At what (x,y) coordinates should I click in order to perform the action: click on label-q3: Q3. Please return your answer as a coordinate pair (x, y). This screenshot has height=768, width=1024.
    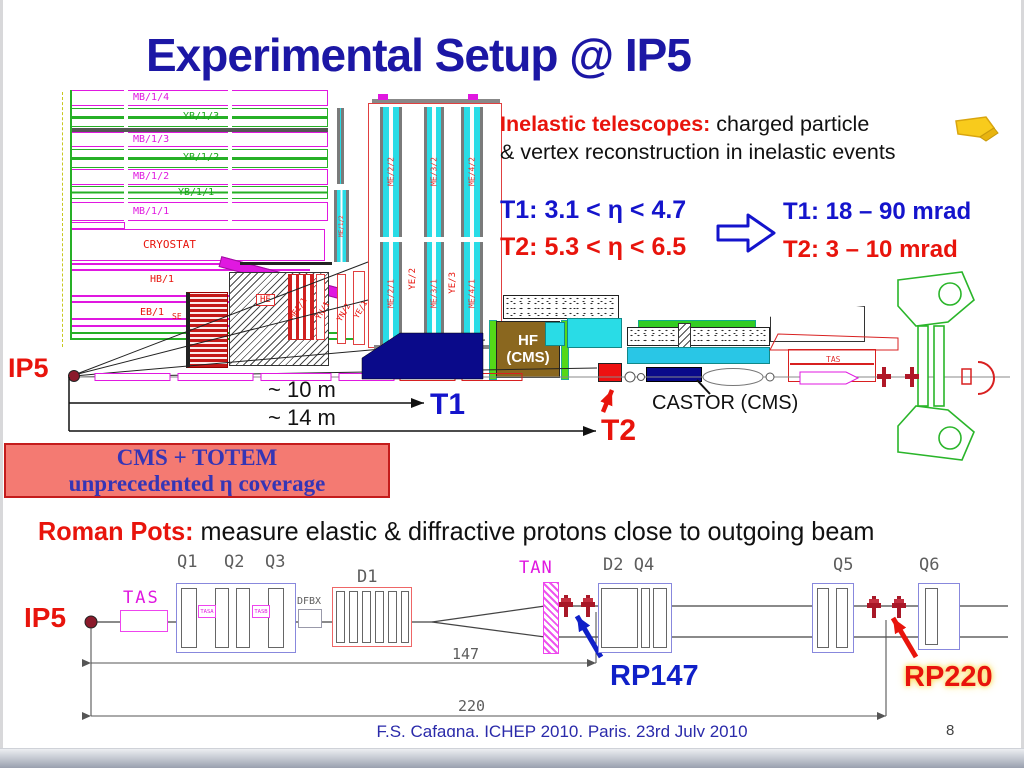
    Looking at the image, I should click on (275, 562).